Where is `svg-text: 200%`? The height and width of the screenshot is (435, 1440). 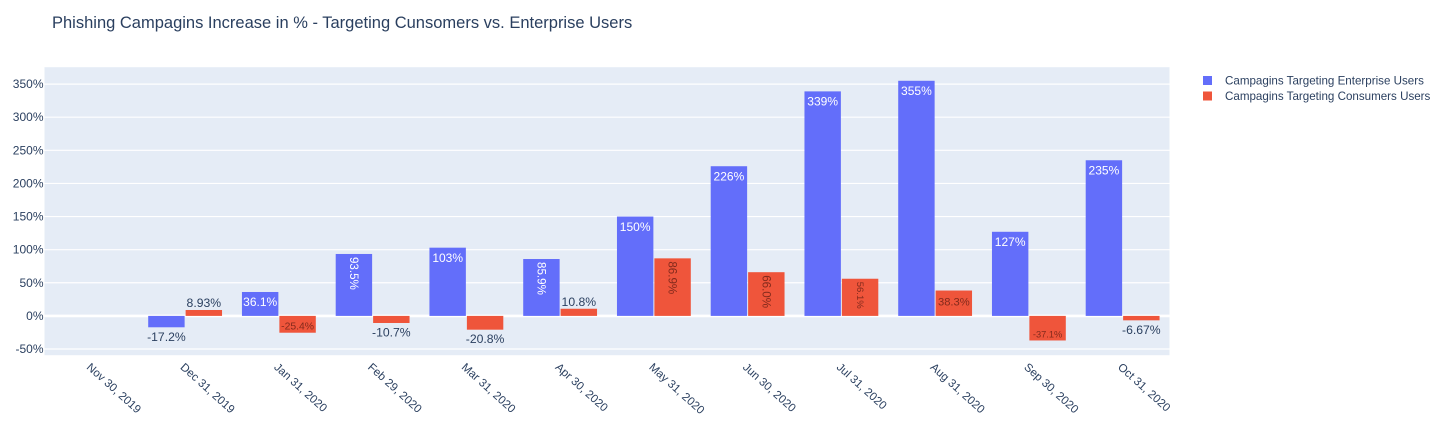 svg-text: 200% is located at coordinates (28, 183).